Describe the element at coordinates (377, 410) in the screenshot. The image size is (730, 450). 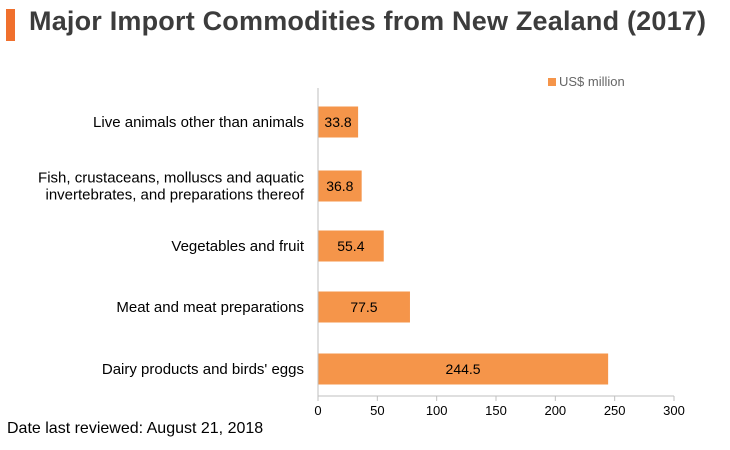
I see `x-tick-label: 50` at that location.